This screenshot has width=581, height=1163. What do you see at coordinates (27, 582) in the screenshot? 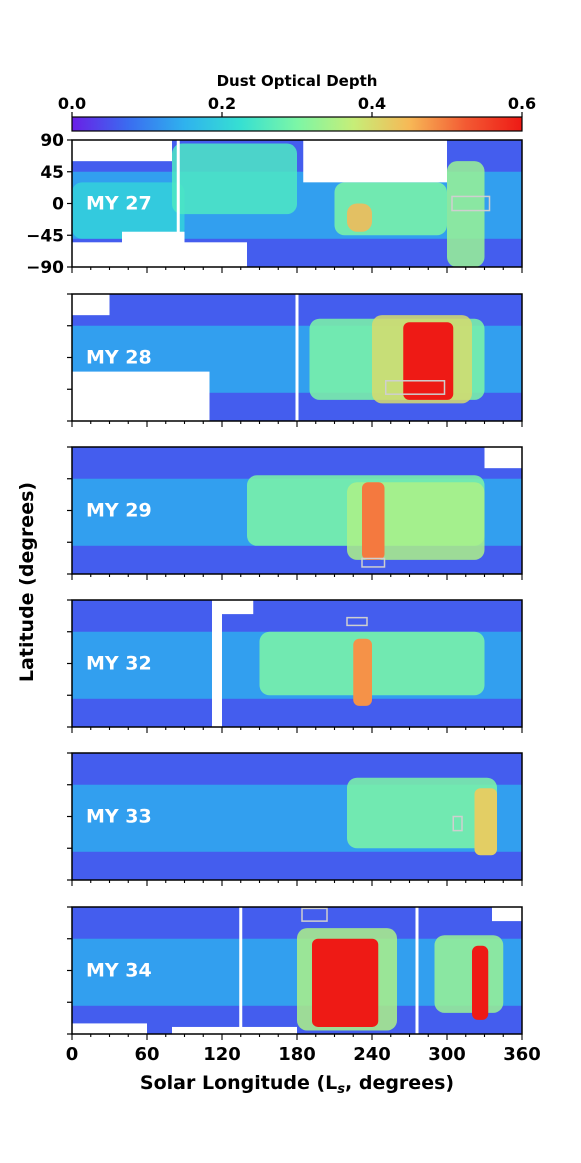
I see `y-axis-label: Latitude (degrees)` at bounding box center [27, 582].